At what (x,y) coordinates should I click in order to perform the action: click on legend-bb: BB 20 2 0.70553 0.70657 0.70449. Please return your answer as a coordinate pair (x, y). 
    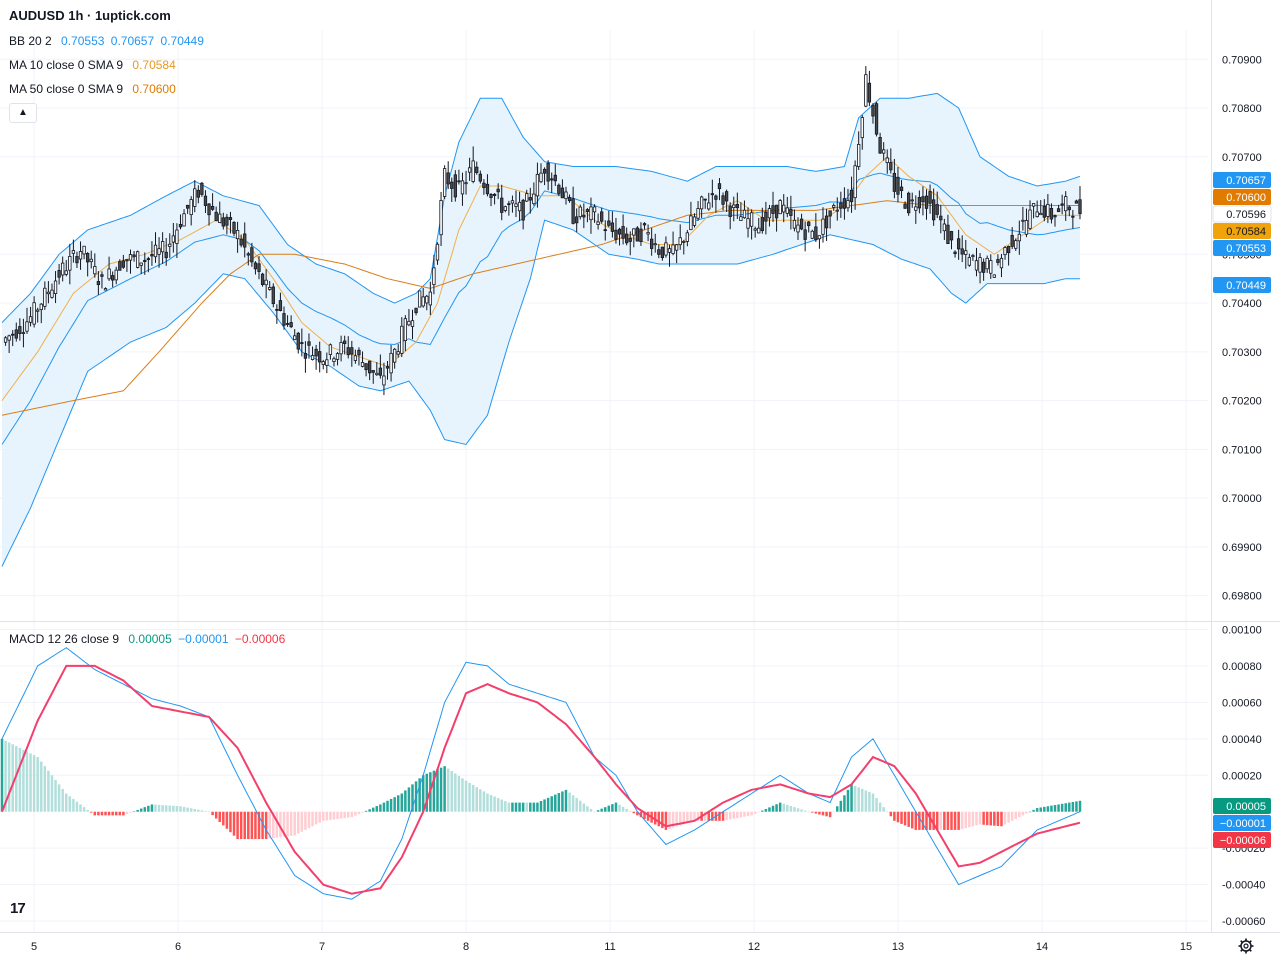
    Looking at the image, I should click on (106, 41).